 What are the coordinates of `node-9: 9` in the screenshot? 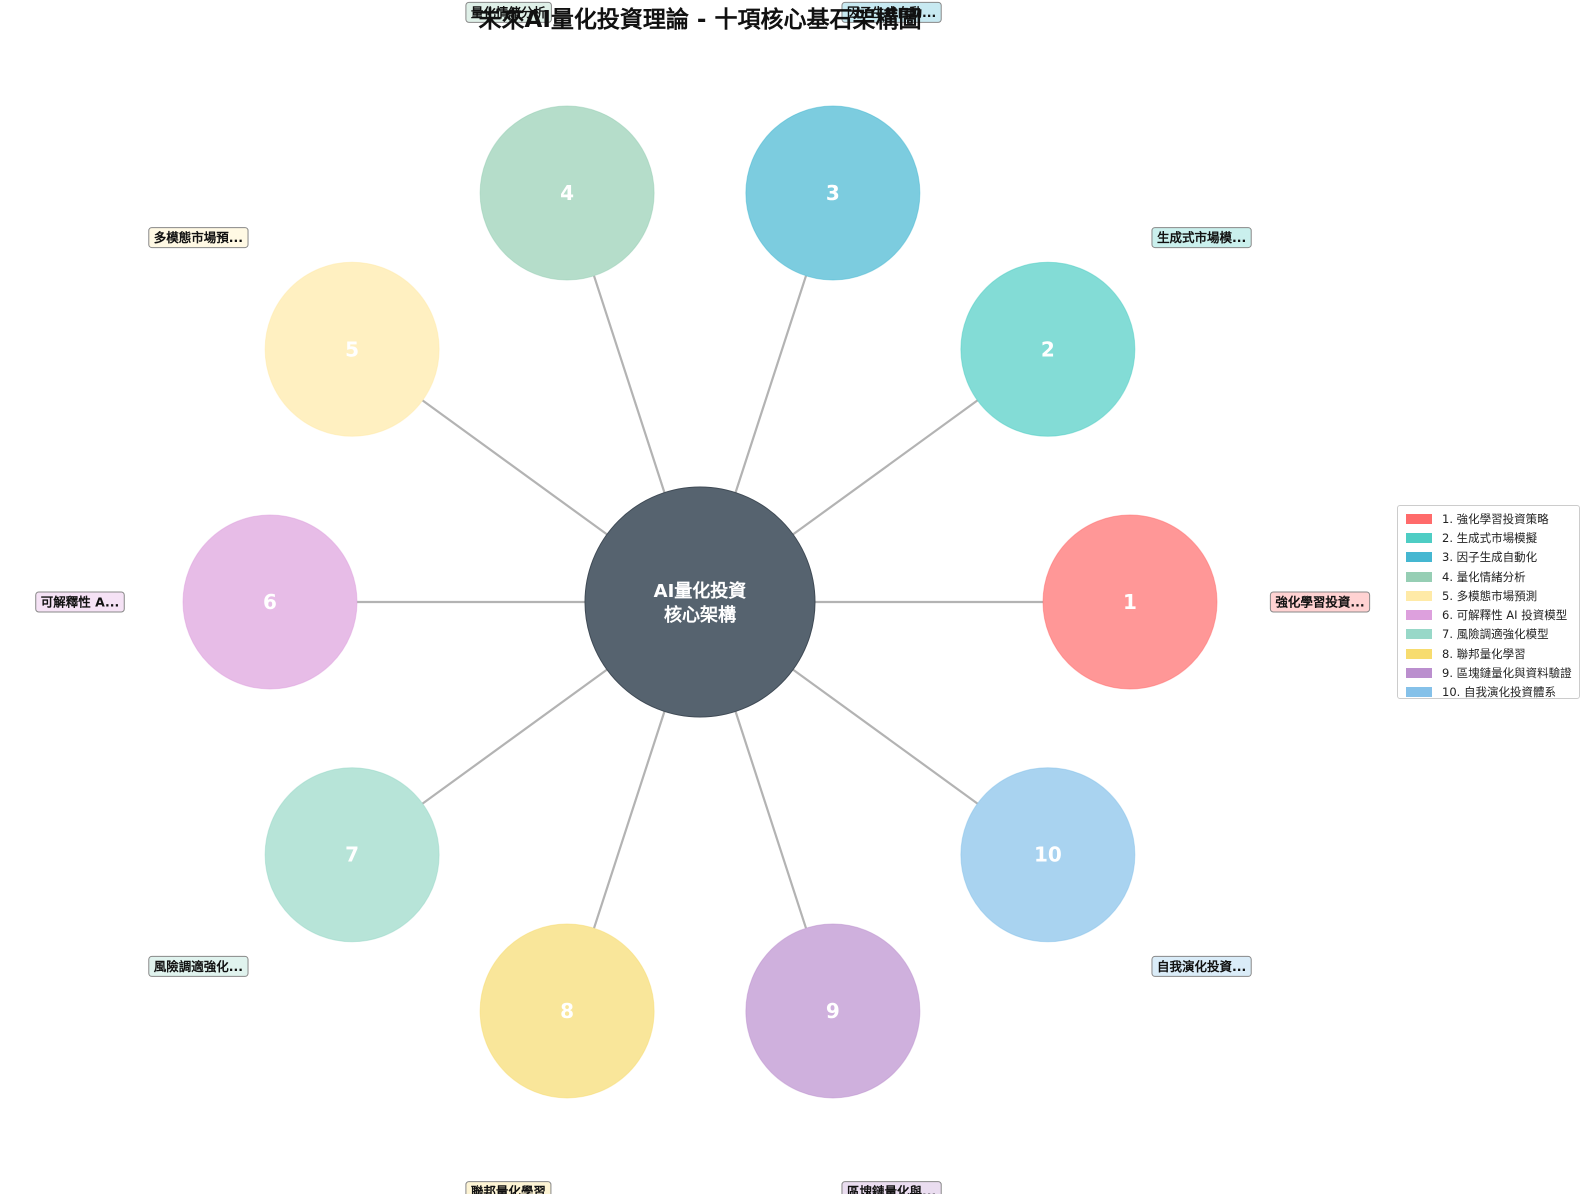 It's located at (833, 1011).